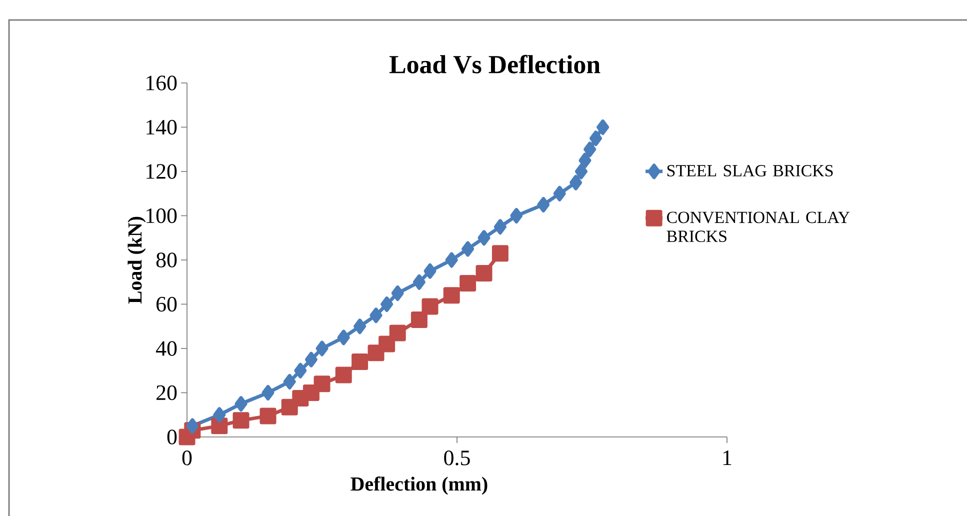 Image resolution: width=967 pixels, height=516 pixels. What do you see at coordinates (457, 458) in the screenshot?
I see `x-tick-label: 0.5` at bounding box center [457, 458].